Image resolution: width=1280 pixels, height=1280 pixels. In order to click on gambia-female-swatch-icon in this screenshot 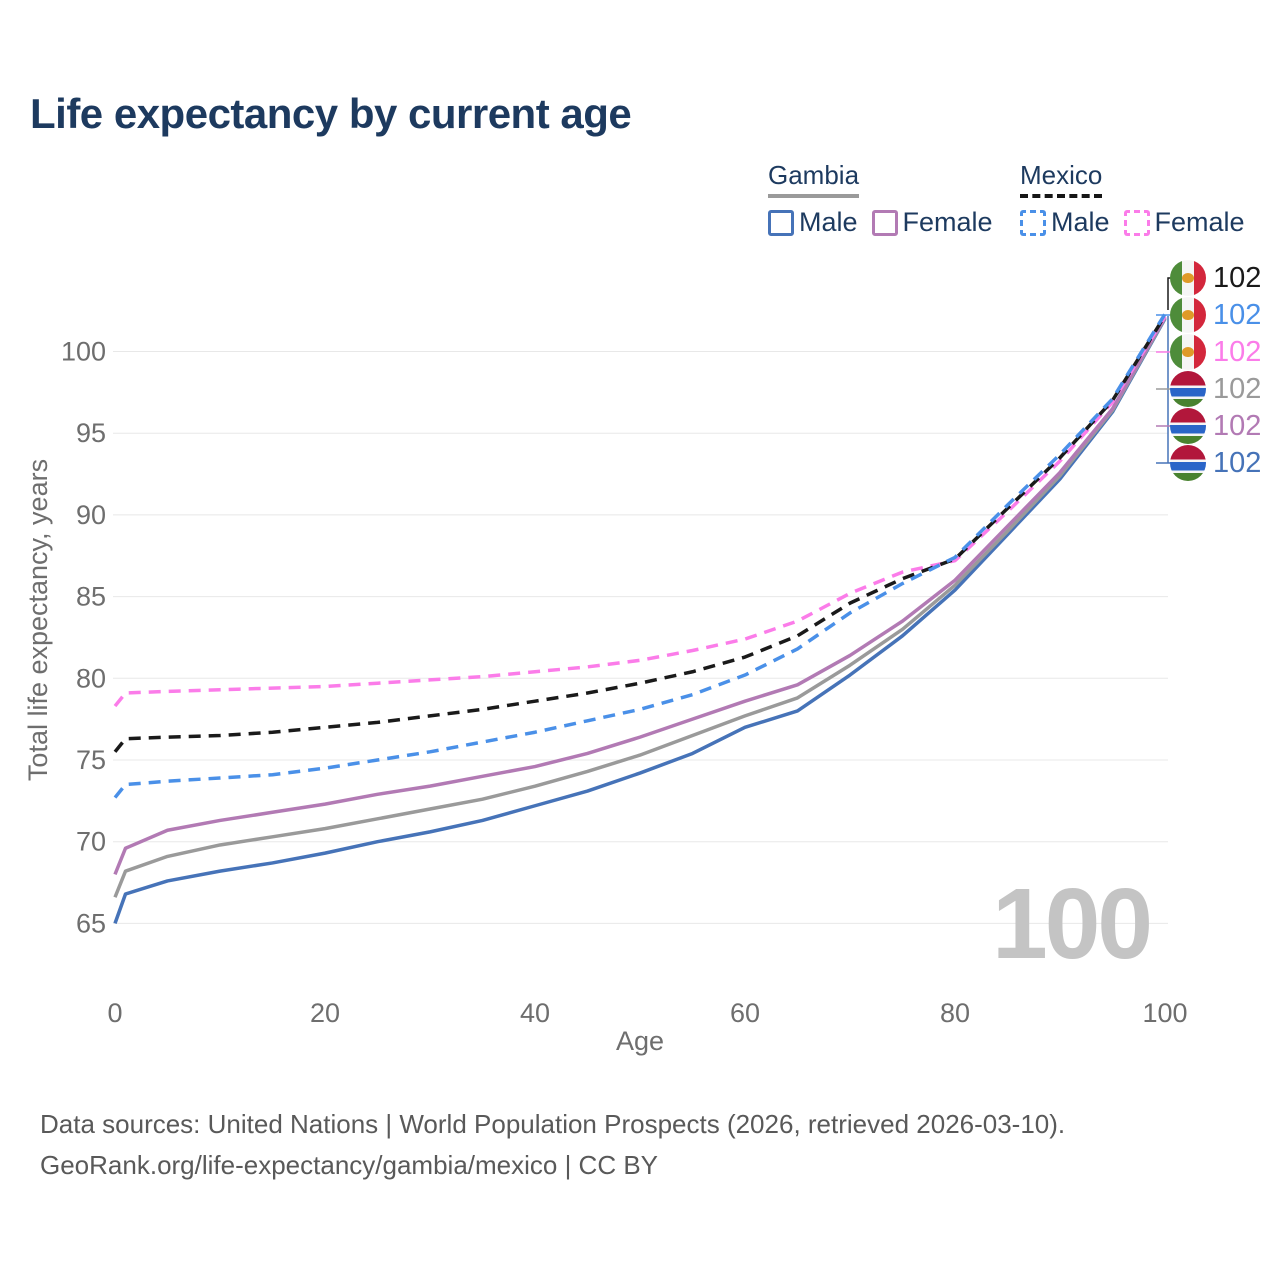, I will do `click(884, 222)`.